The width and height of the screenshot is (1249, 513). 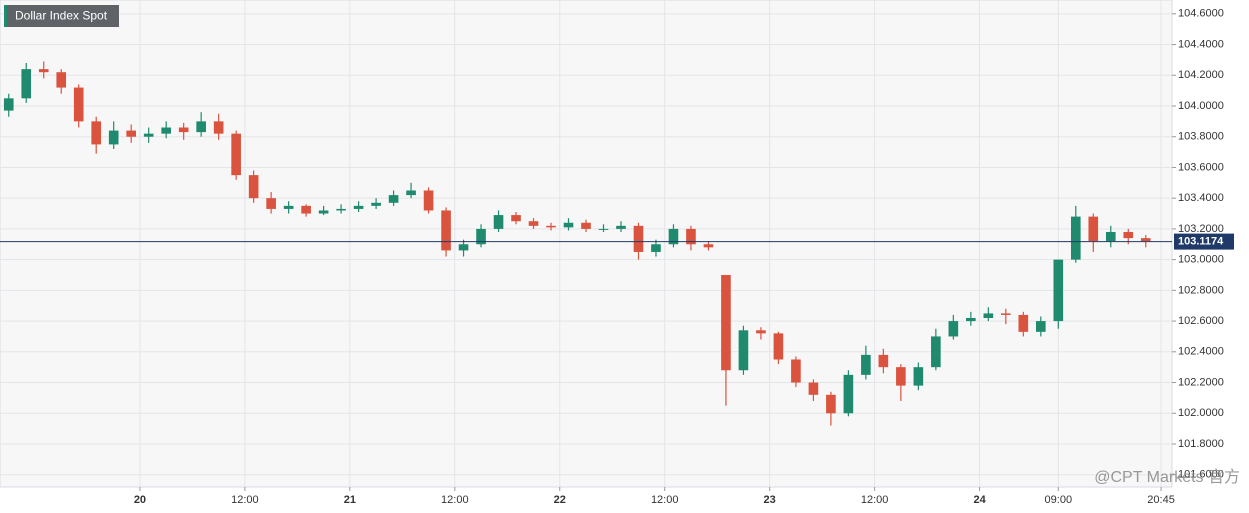 What do you see at coordinates (1201, 475) in the screenshot?
I see `y-tick-label: 101.6000` at bounding box center [1201, 475].